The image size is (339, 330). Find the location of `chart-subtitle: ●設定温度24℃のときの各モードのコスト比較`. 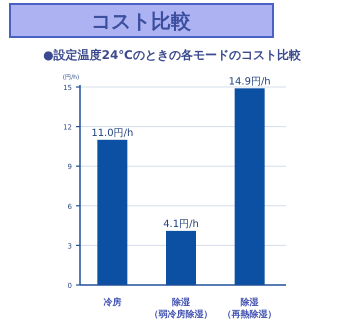

chart-subtitle: ●設定温度24℃のときの各モードのコスト比較 is located at coordinates (172, 55).